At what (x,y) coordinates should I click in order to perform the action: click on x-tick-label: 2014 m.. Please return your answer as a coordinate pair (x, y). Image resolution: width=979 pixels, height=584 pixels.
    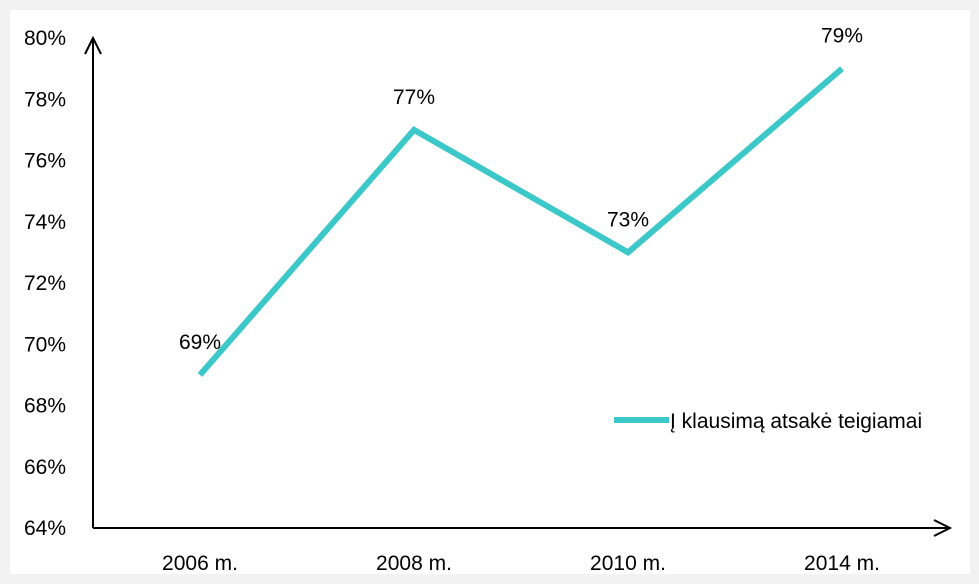
    Looking at the image, I should click on (842, 563).